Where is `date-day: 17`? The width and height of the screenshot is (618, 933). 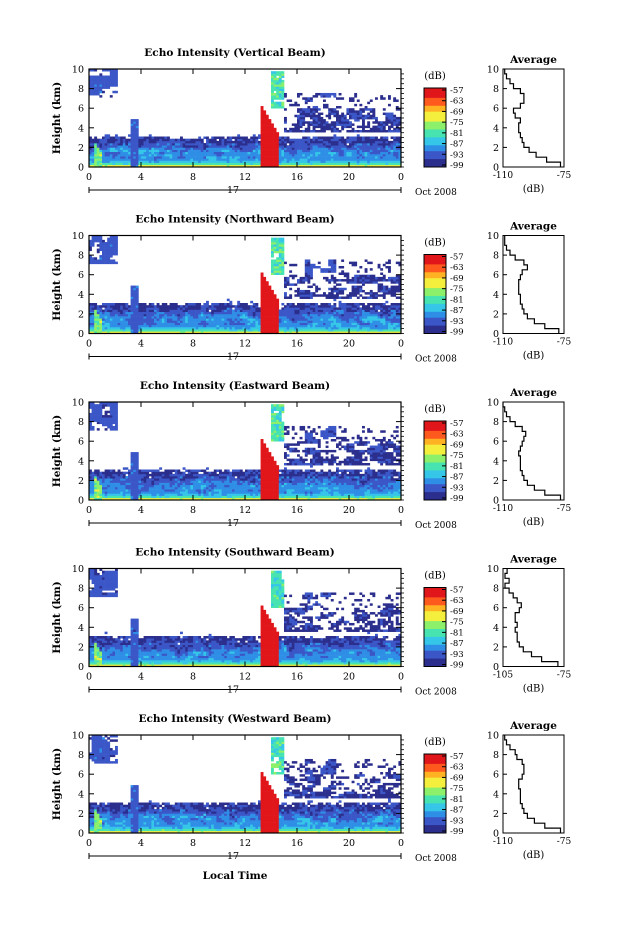 date-day: 17 is located at coordinates (233, 190).